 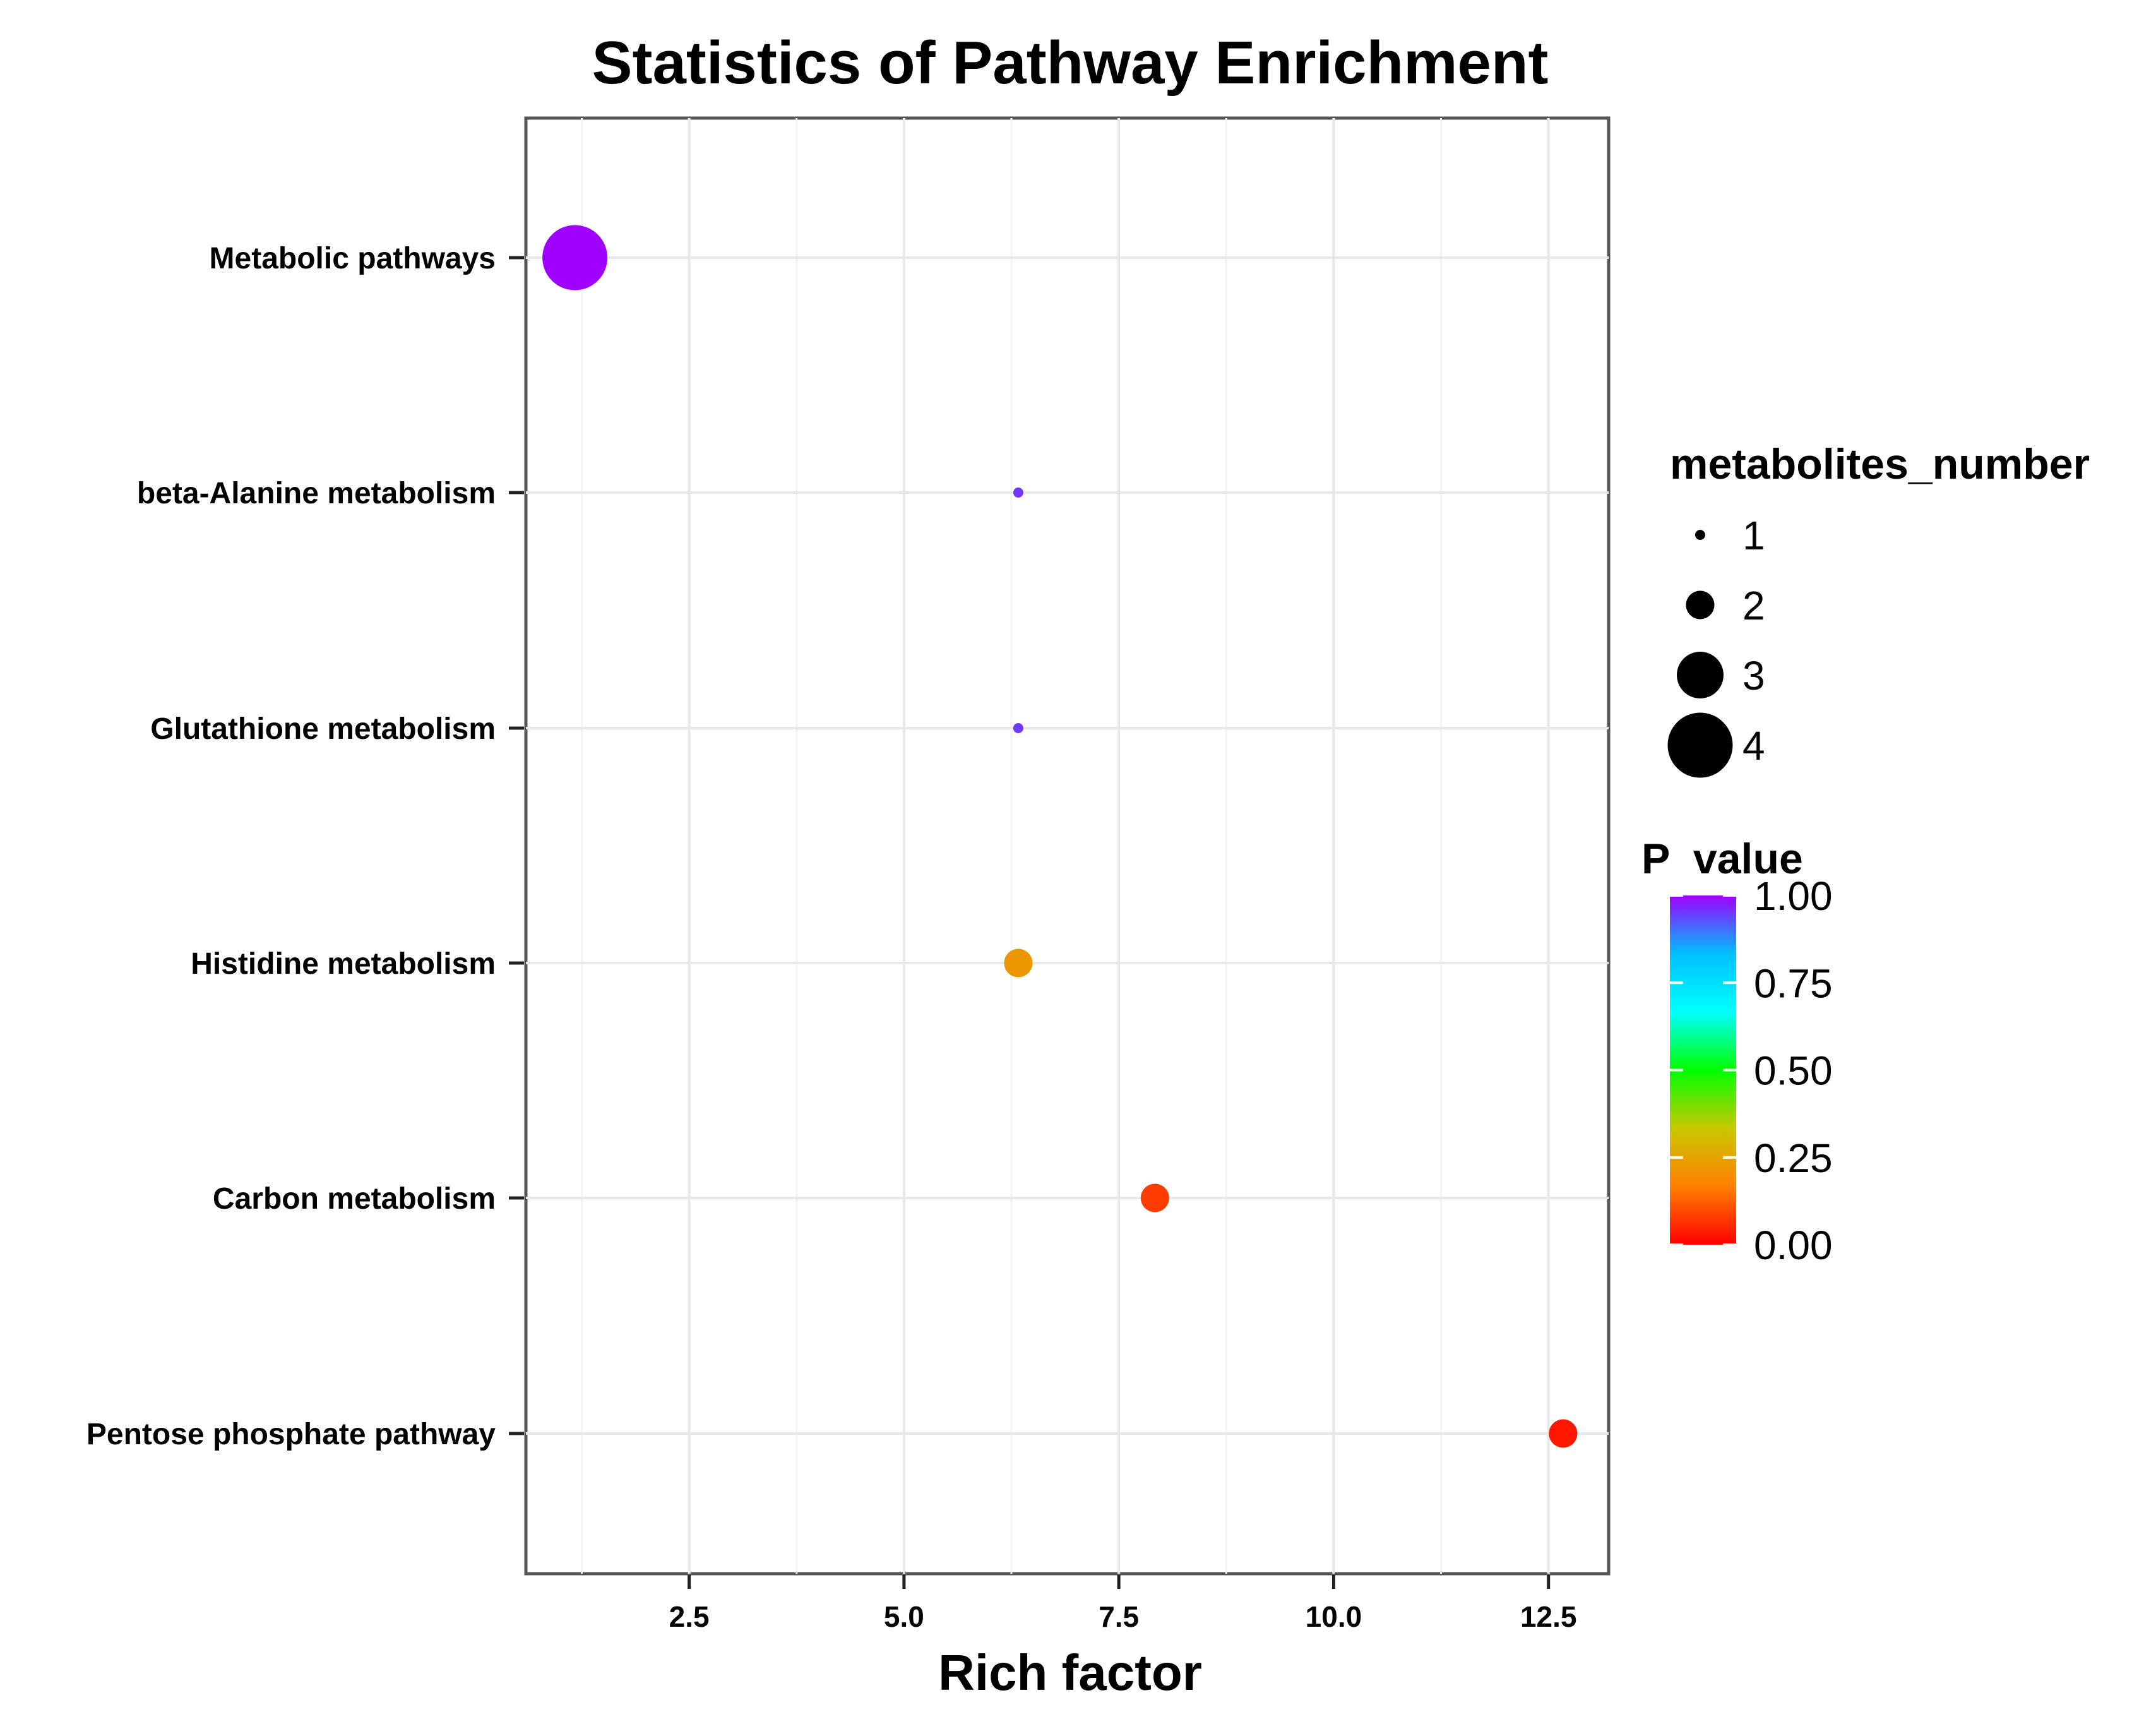 What do you see at coordinates (1119, 1616) in the screenshot?
I see `x-tick-label: 7.5` at bounding box center [1119, 1616].